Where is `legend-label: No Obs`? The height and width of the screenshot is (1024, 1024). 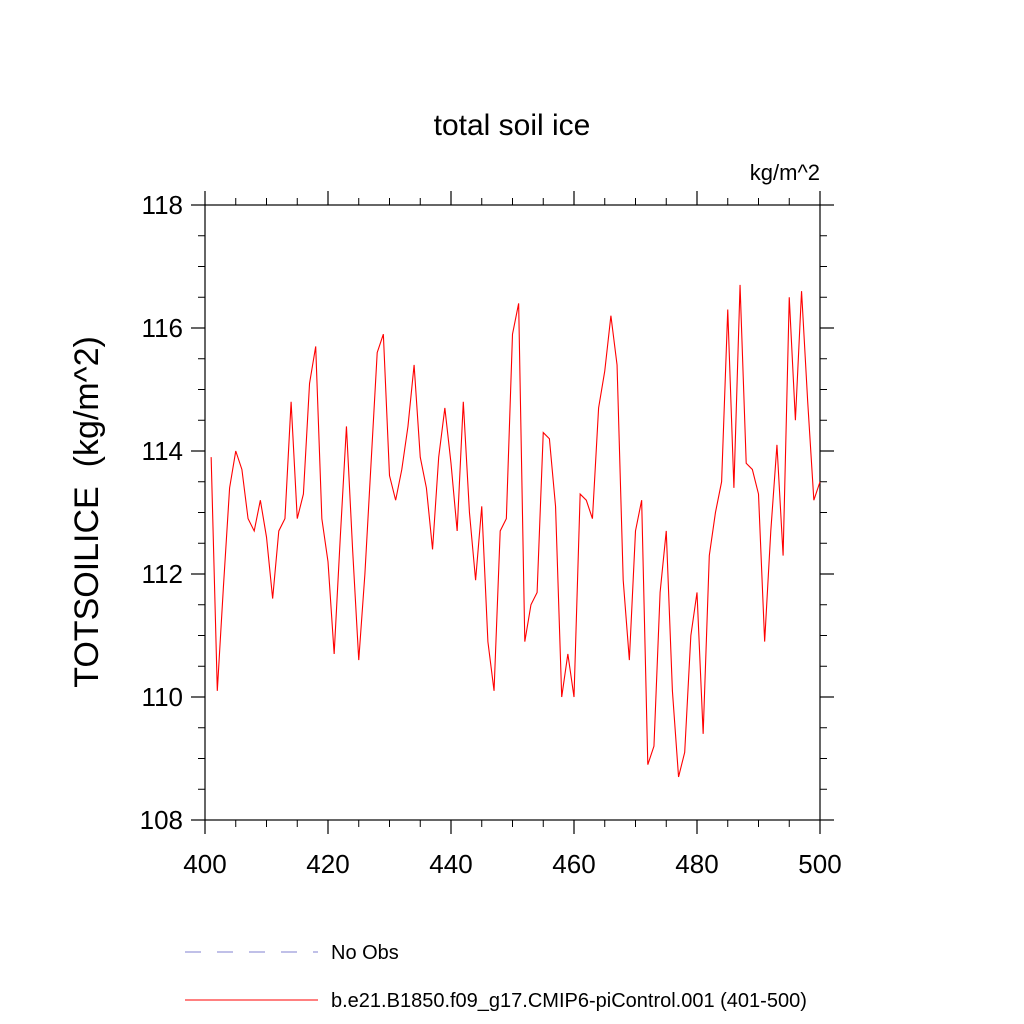
legend-label: No Obs is located at coordinates (365, 953).